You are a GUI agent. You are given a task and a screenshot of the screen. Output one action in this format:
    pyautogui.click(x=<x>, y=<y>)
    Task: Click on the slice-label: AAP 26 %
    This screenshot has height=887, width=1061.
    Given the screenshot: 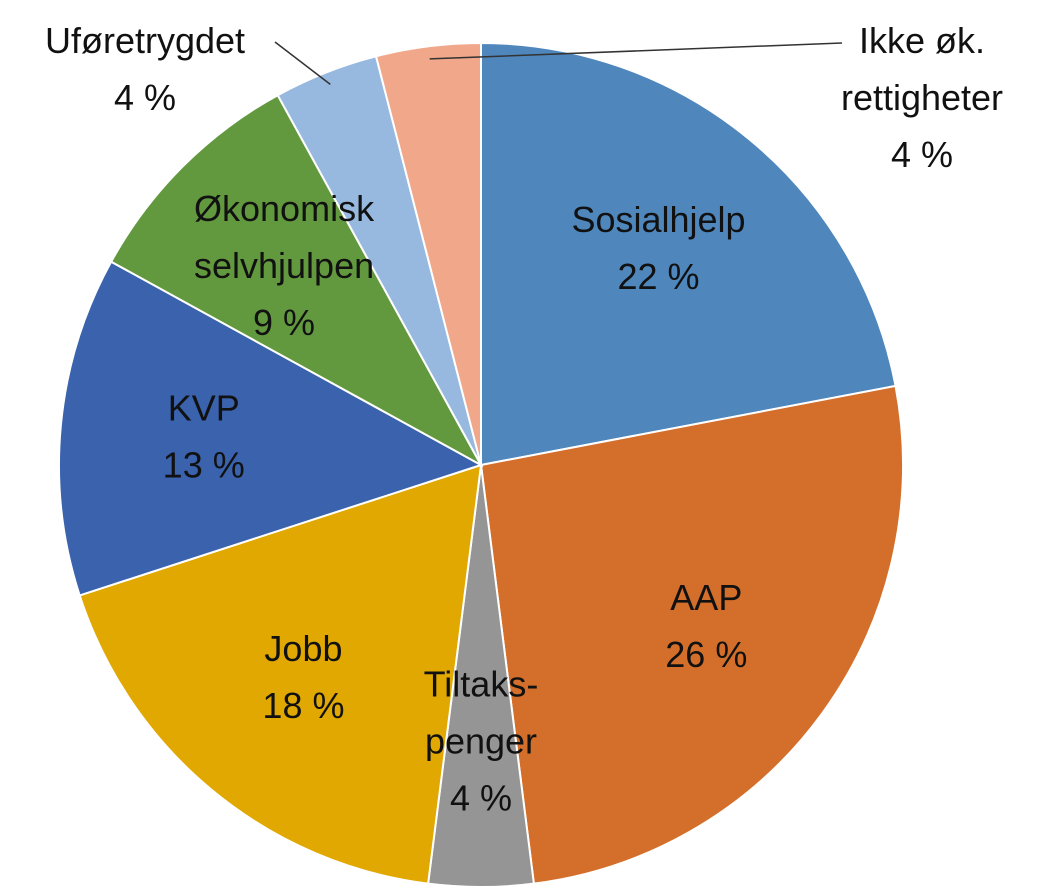 What is the action you would take?
    pyautogui.click(x=706, y=626)
    